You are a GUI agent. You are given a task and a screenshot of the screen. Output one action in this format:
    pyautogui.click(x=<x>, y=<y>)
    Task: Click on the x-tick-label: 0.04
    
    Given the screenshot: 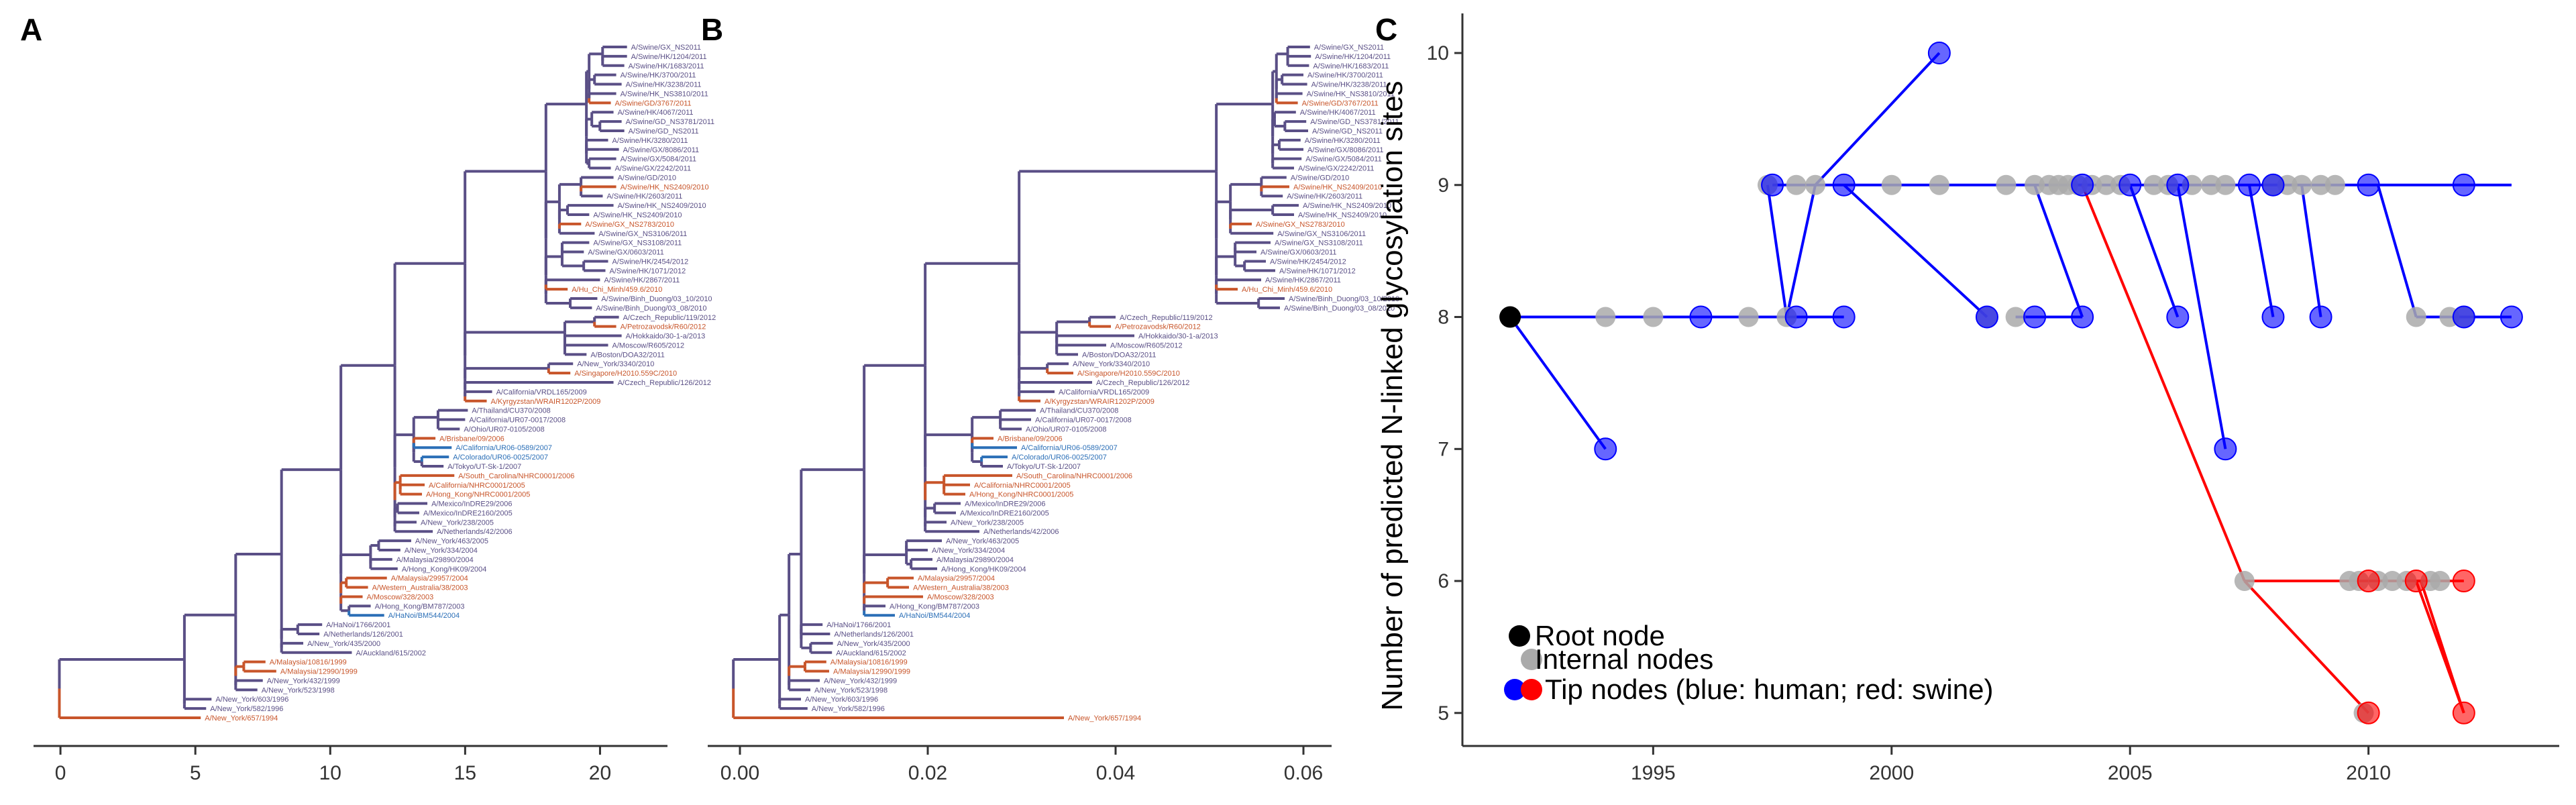 What is the action you would take?
    pyautogui.click(x=1115, y=773)
    